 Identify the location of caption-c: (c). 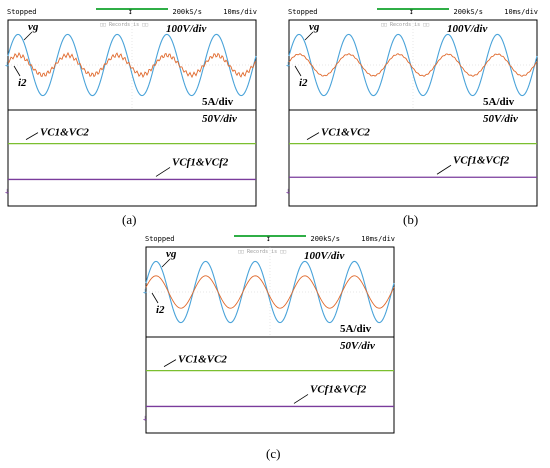
(273, 453).